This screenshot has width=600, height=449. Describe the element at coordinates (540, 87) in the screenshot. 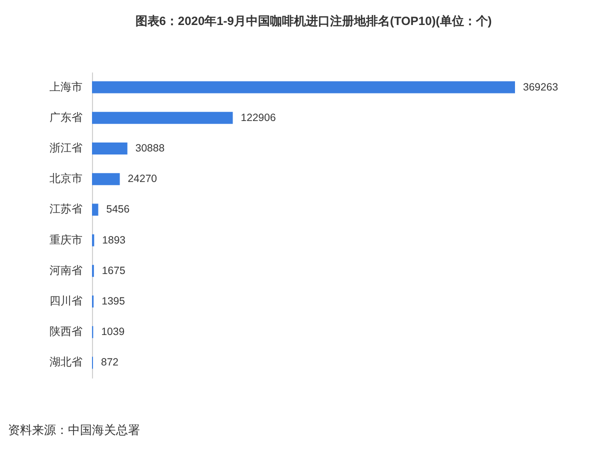

I see `data-label: 369263` at that location.